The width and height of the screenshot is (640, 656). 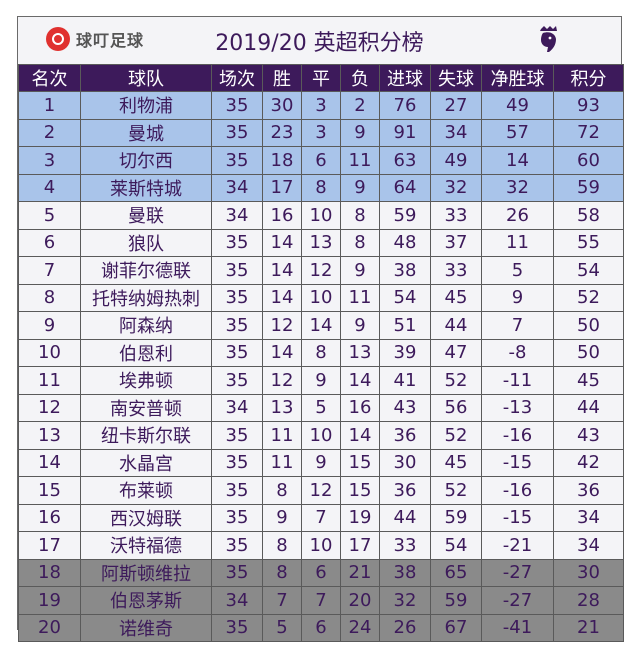 I want to click on table-row: 14 水晶宫 35 11 9 15 30 45 -15 42, so click(x=321, y=462).